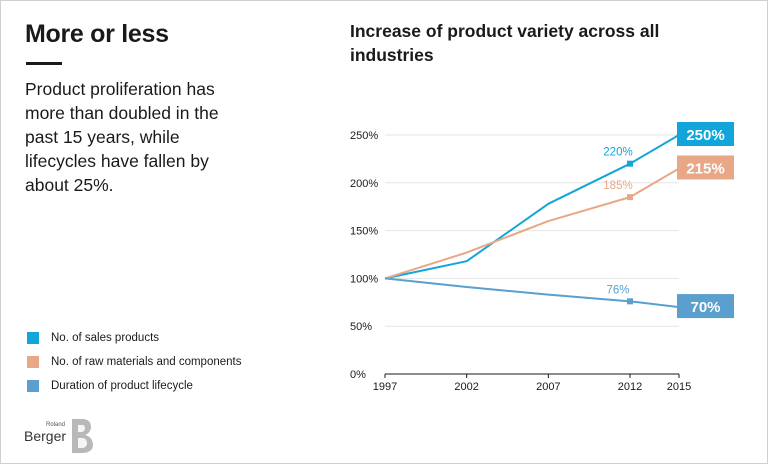 Image resolution: width=768 pixels, height=464 pixels. What do you see at coordinates (617, 186) in the screenshot?
I see `series-point-label: 185%` at bounding box center [617, 186].